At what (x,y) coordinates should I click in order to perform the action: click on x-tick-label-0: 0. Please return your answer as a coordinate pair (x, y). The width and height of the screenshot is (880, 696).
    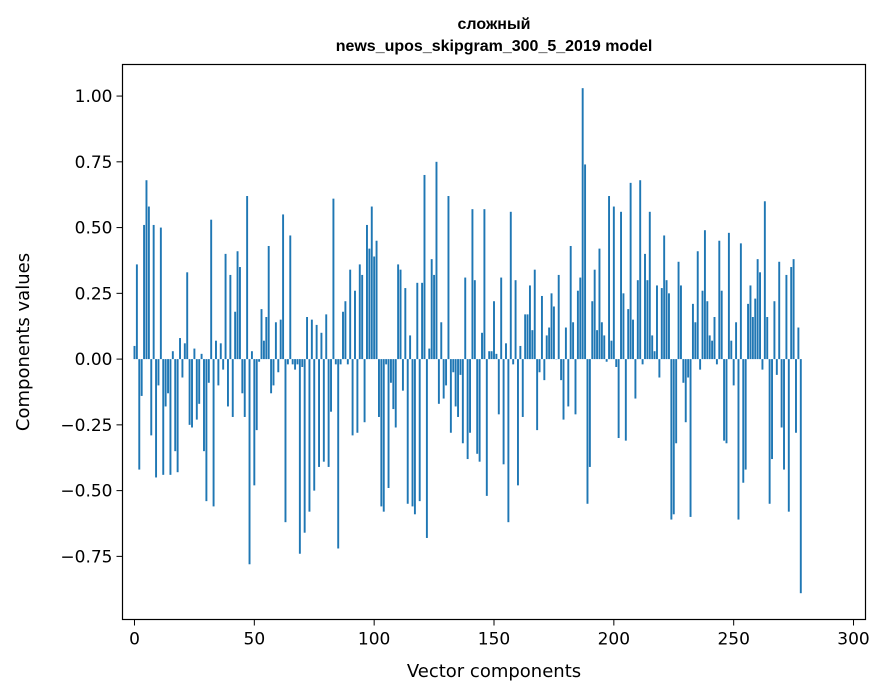
    Looking at the image, I should click on (134, 640).